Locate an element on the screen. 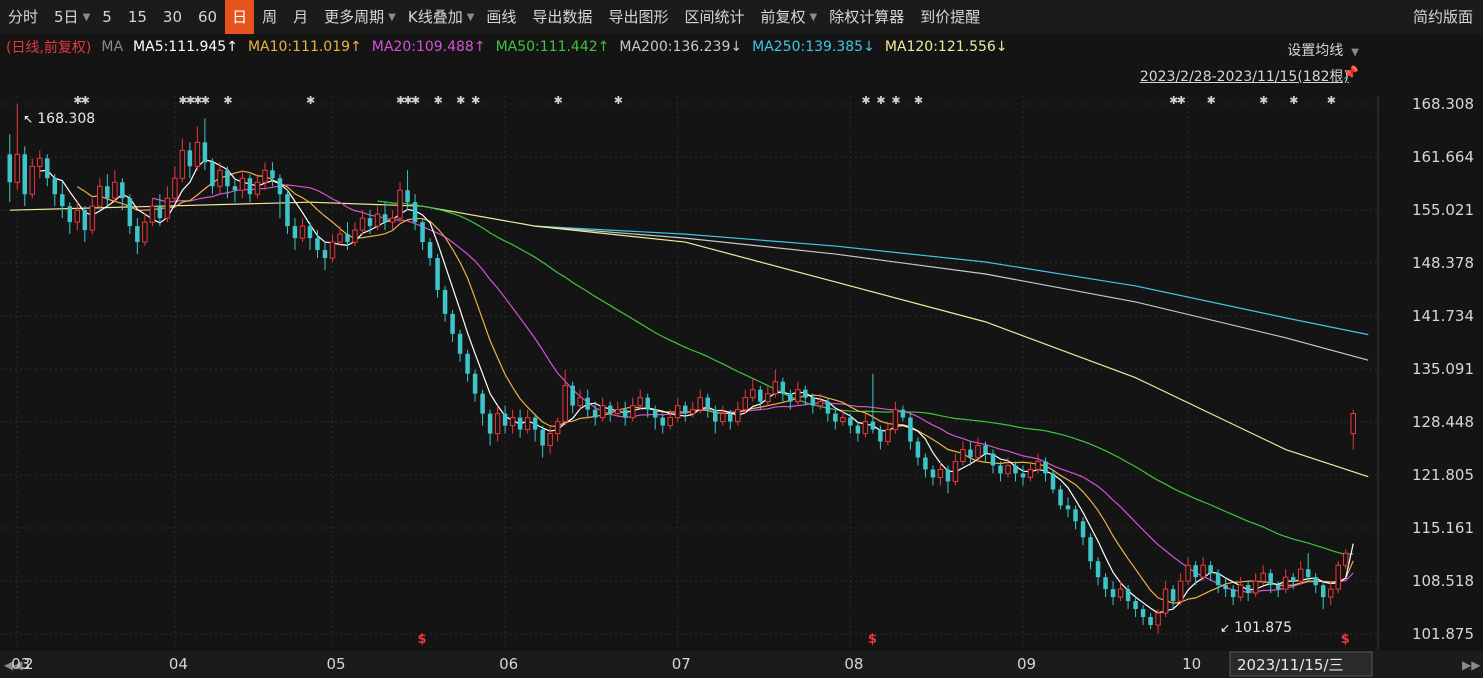 The image size is (1483, 678). toolbar-item-9: 更多周期 is located at coordinates (354, 17).